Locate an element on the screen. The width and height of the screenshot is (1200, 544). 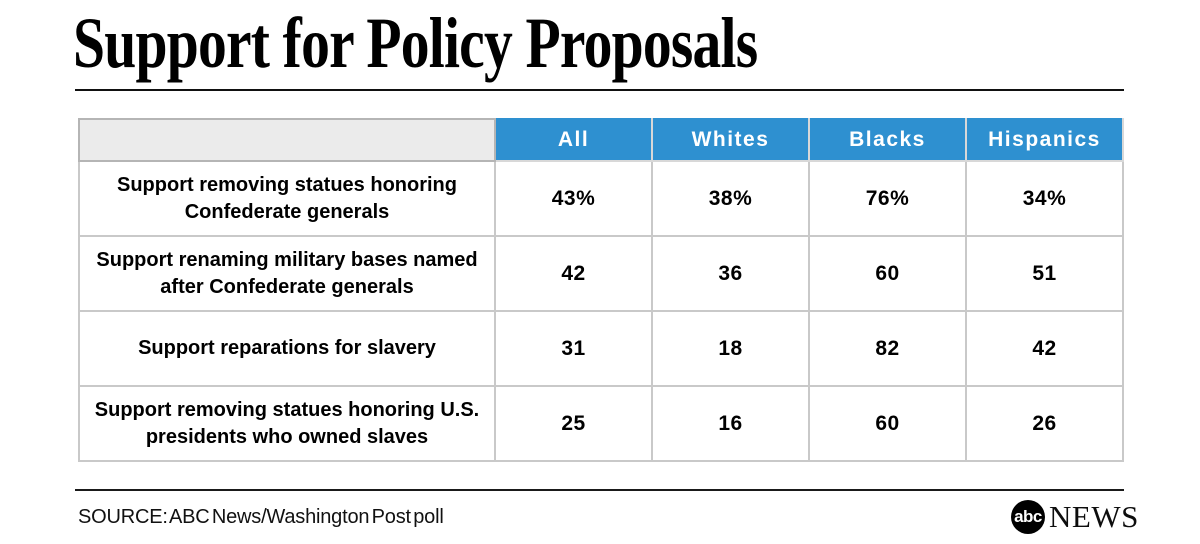
abc-circle-icon: abc is located at coordinates (1028, 516).